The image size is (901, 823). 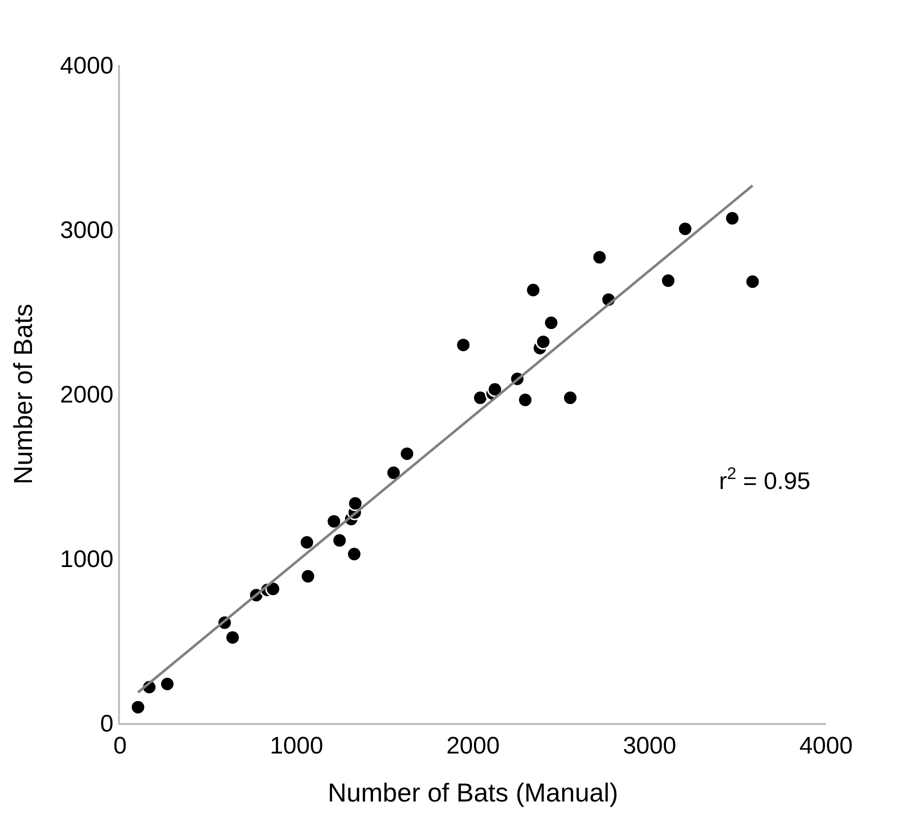 What do you see at coordinates (87, 394) in the screenshot?
I see `y-tick-label: 2000` at bounding box center [87, 394].